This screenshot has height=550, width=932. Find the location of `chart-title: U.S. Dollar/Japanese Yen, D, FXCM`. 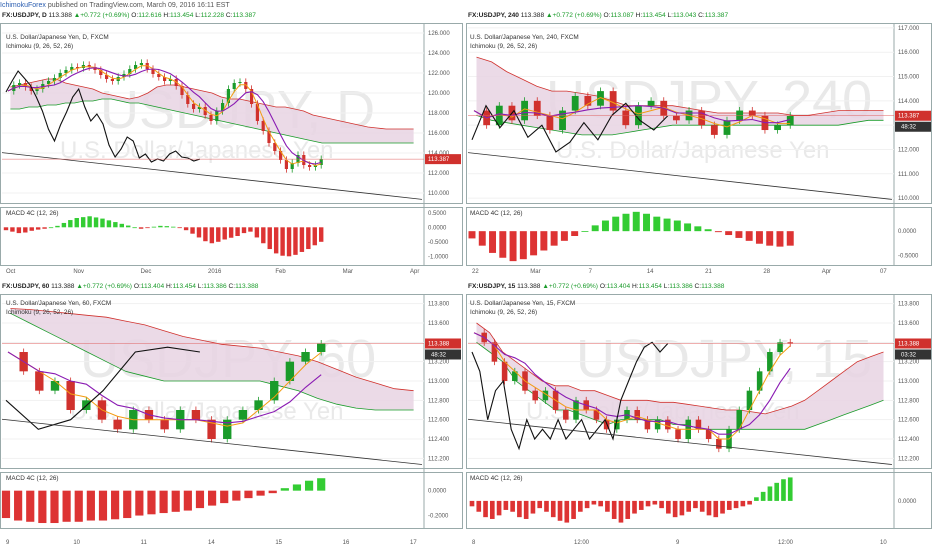

chart-title: U.S. Dollar/Japanese Yen, D, FXCM is located at coordinates (57, 37).